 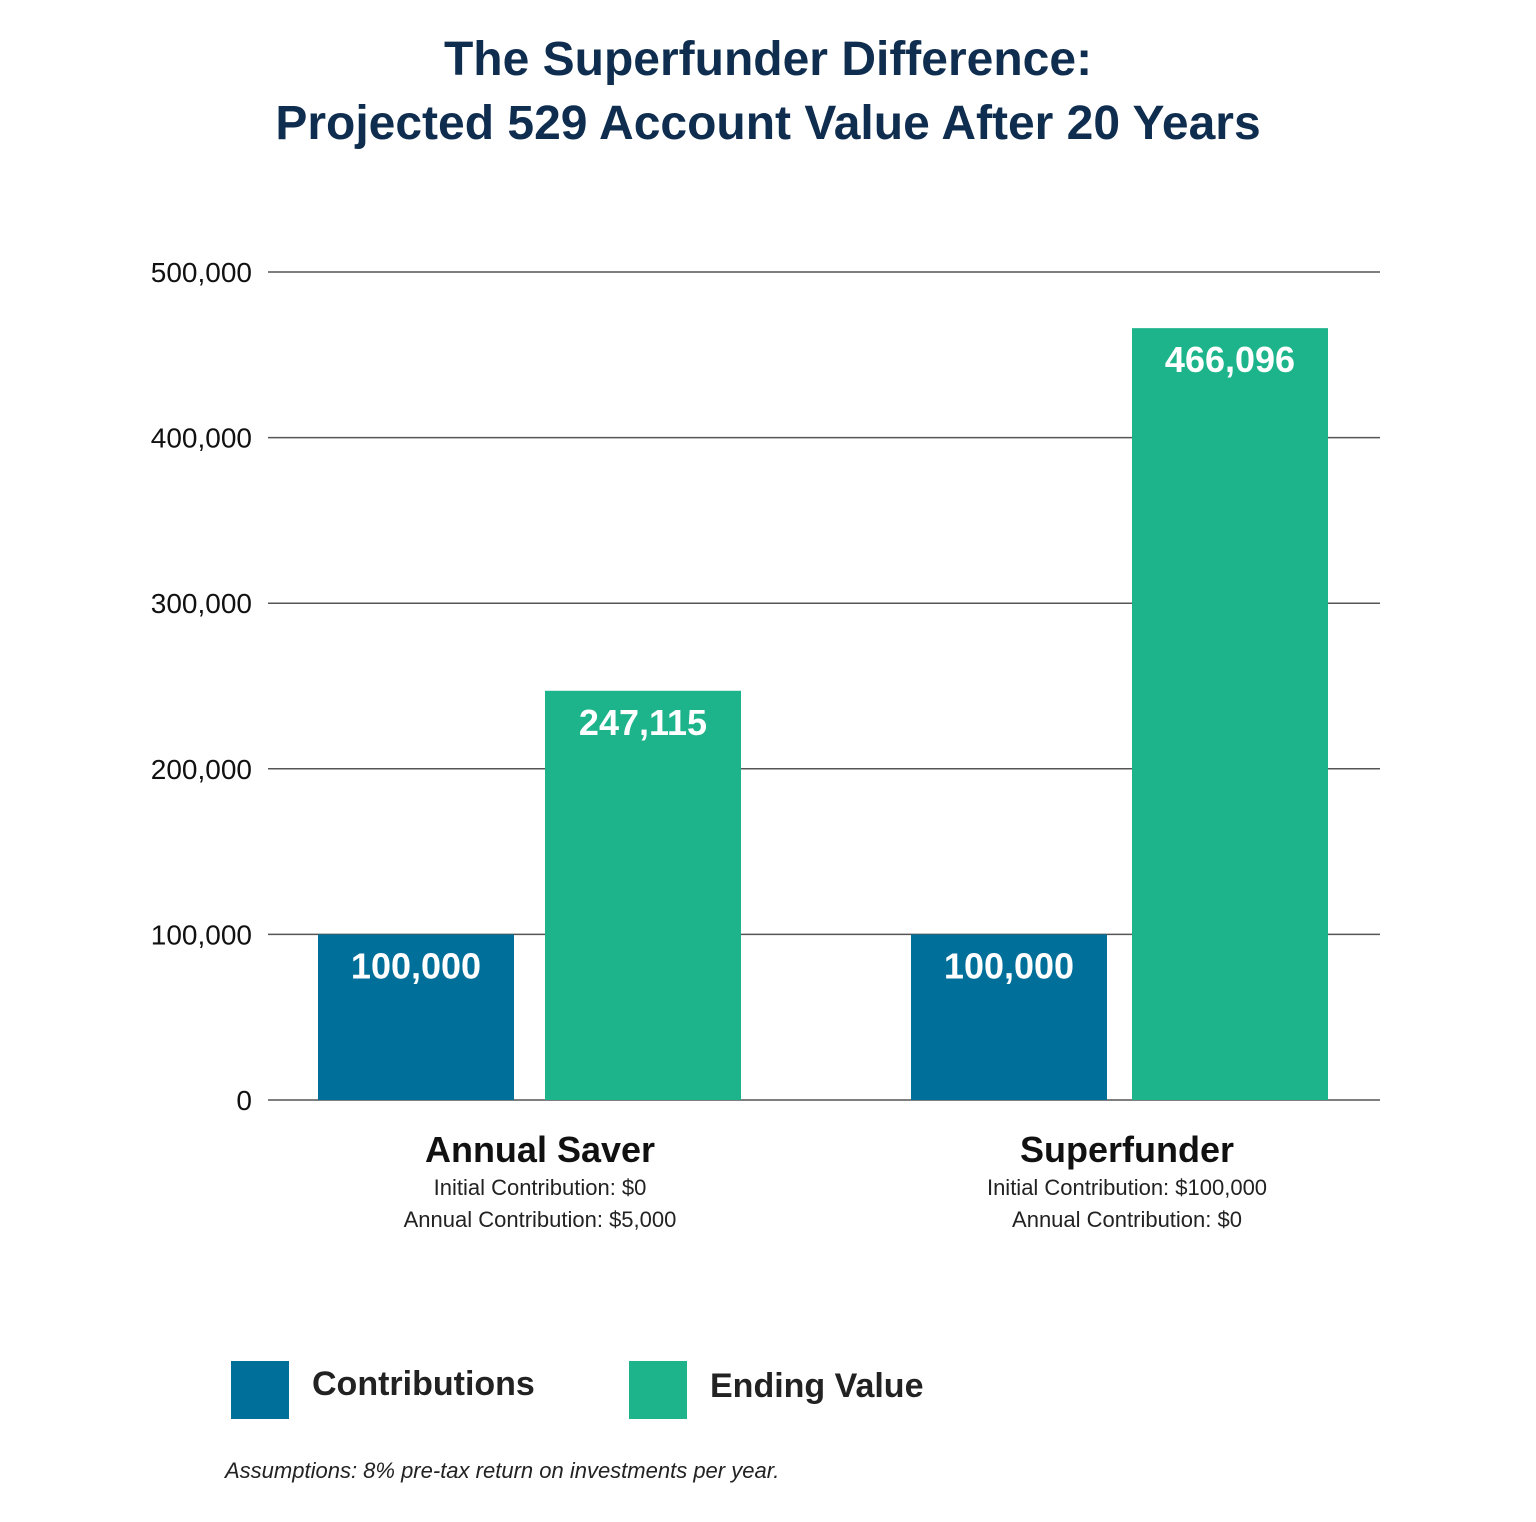 I want to click on category-name: Annual Saver, so click(x=540, y=1149).